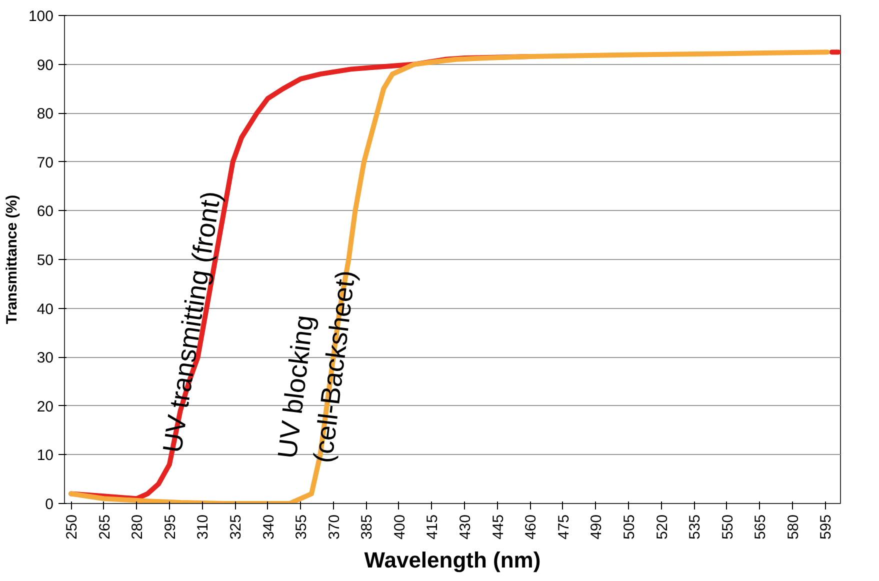 The height and width of the screenshot is (581, 879). What do you see at coordinates (531, 527) in the screenshot?
I see `x-tick-label: 460` at bounding box center [531, 527].